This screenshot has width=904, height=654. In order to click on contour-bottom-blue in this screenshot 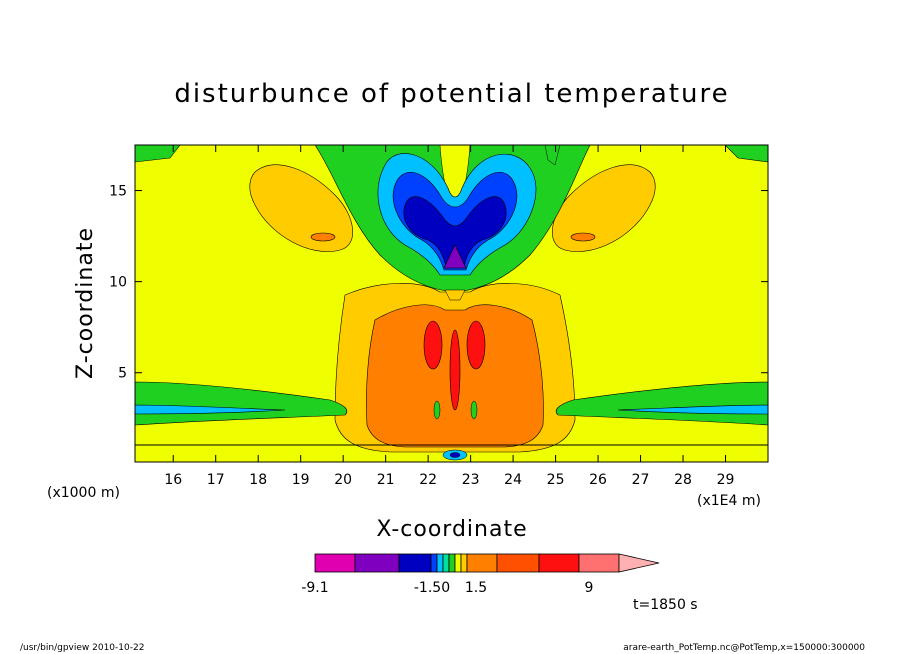, I will do `click(455, 455)`.